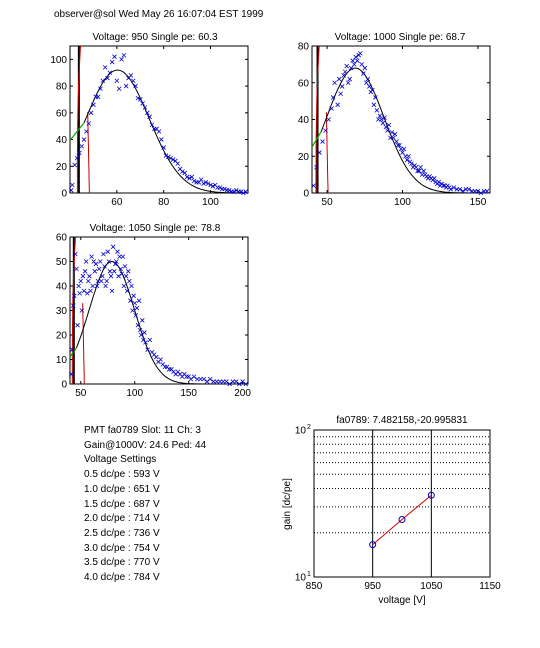 This screenshot has height=648, width=540. What do you see at coordinates (373, 545) in the screenshot?
I see `gain-data-point` at bounding box center [373, 545].